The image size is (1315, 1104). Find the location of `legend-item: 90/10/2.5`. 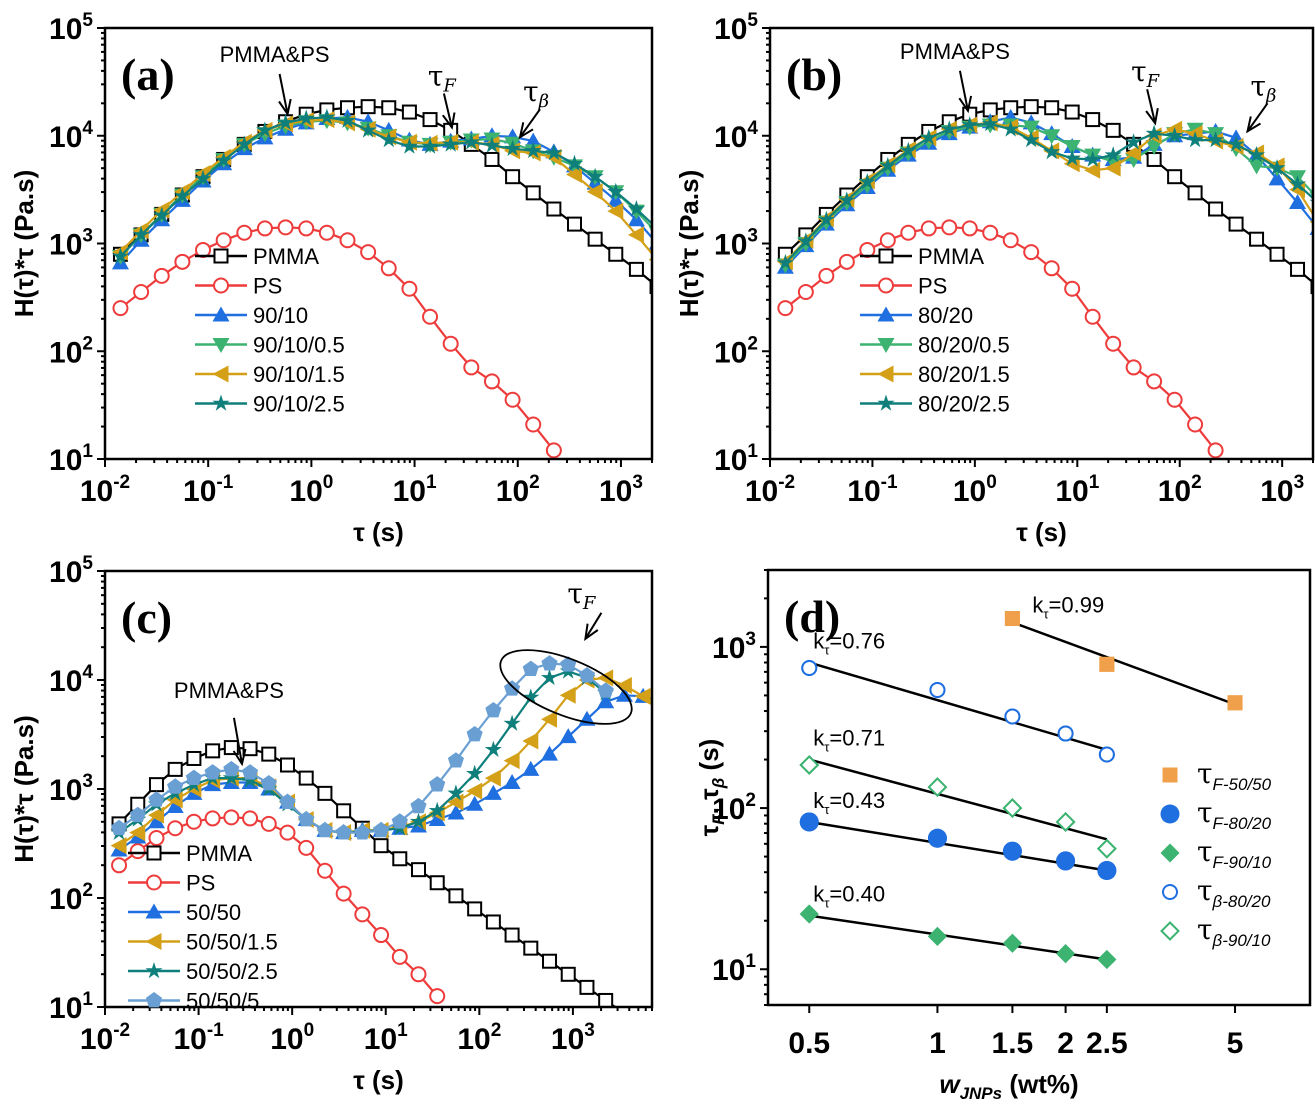

legend-item: 90/10/2.5 is located at coordinates (270, 404).